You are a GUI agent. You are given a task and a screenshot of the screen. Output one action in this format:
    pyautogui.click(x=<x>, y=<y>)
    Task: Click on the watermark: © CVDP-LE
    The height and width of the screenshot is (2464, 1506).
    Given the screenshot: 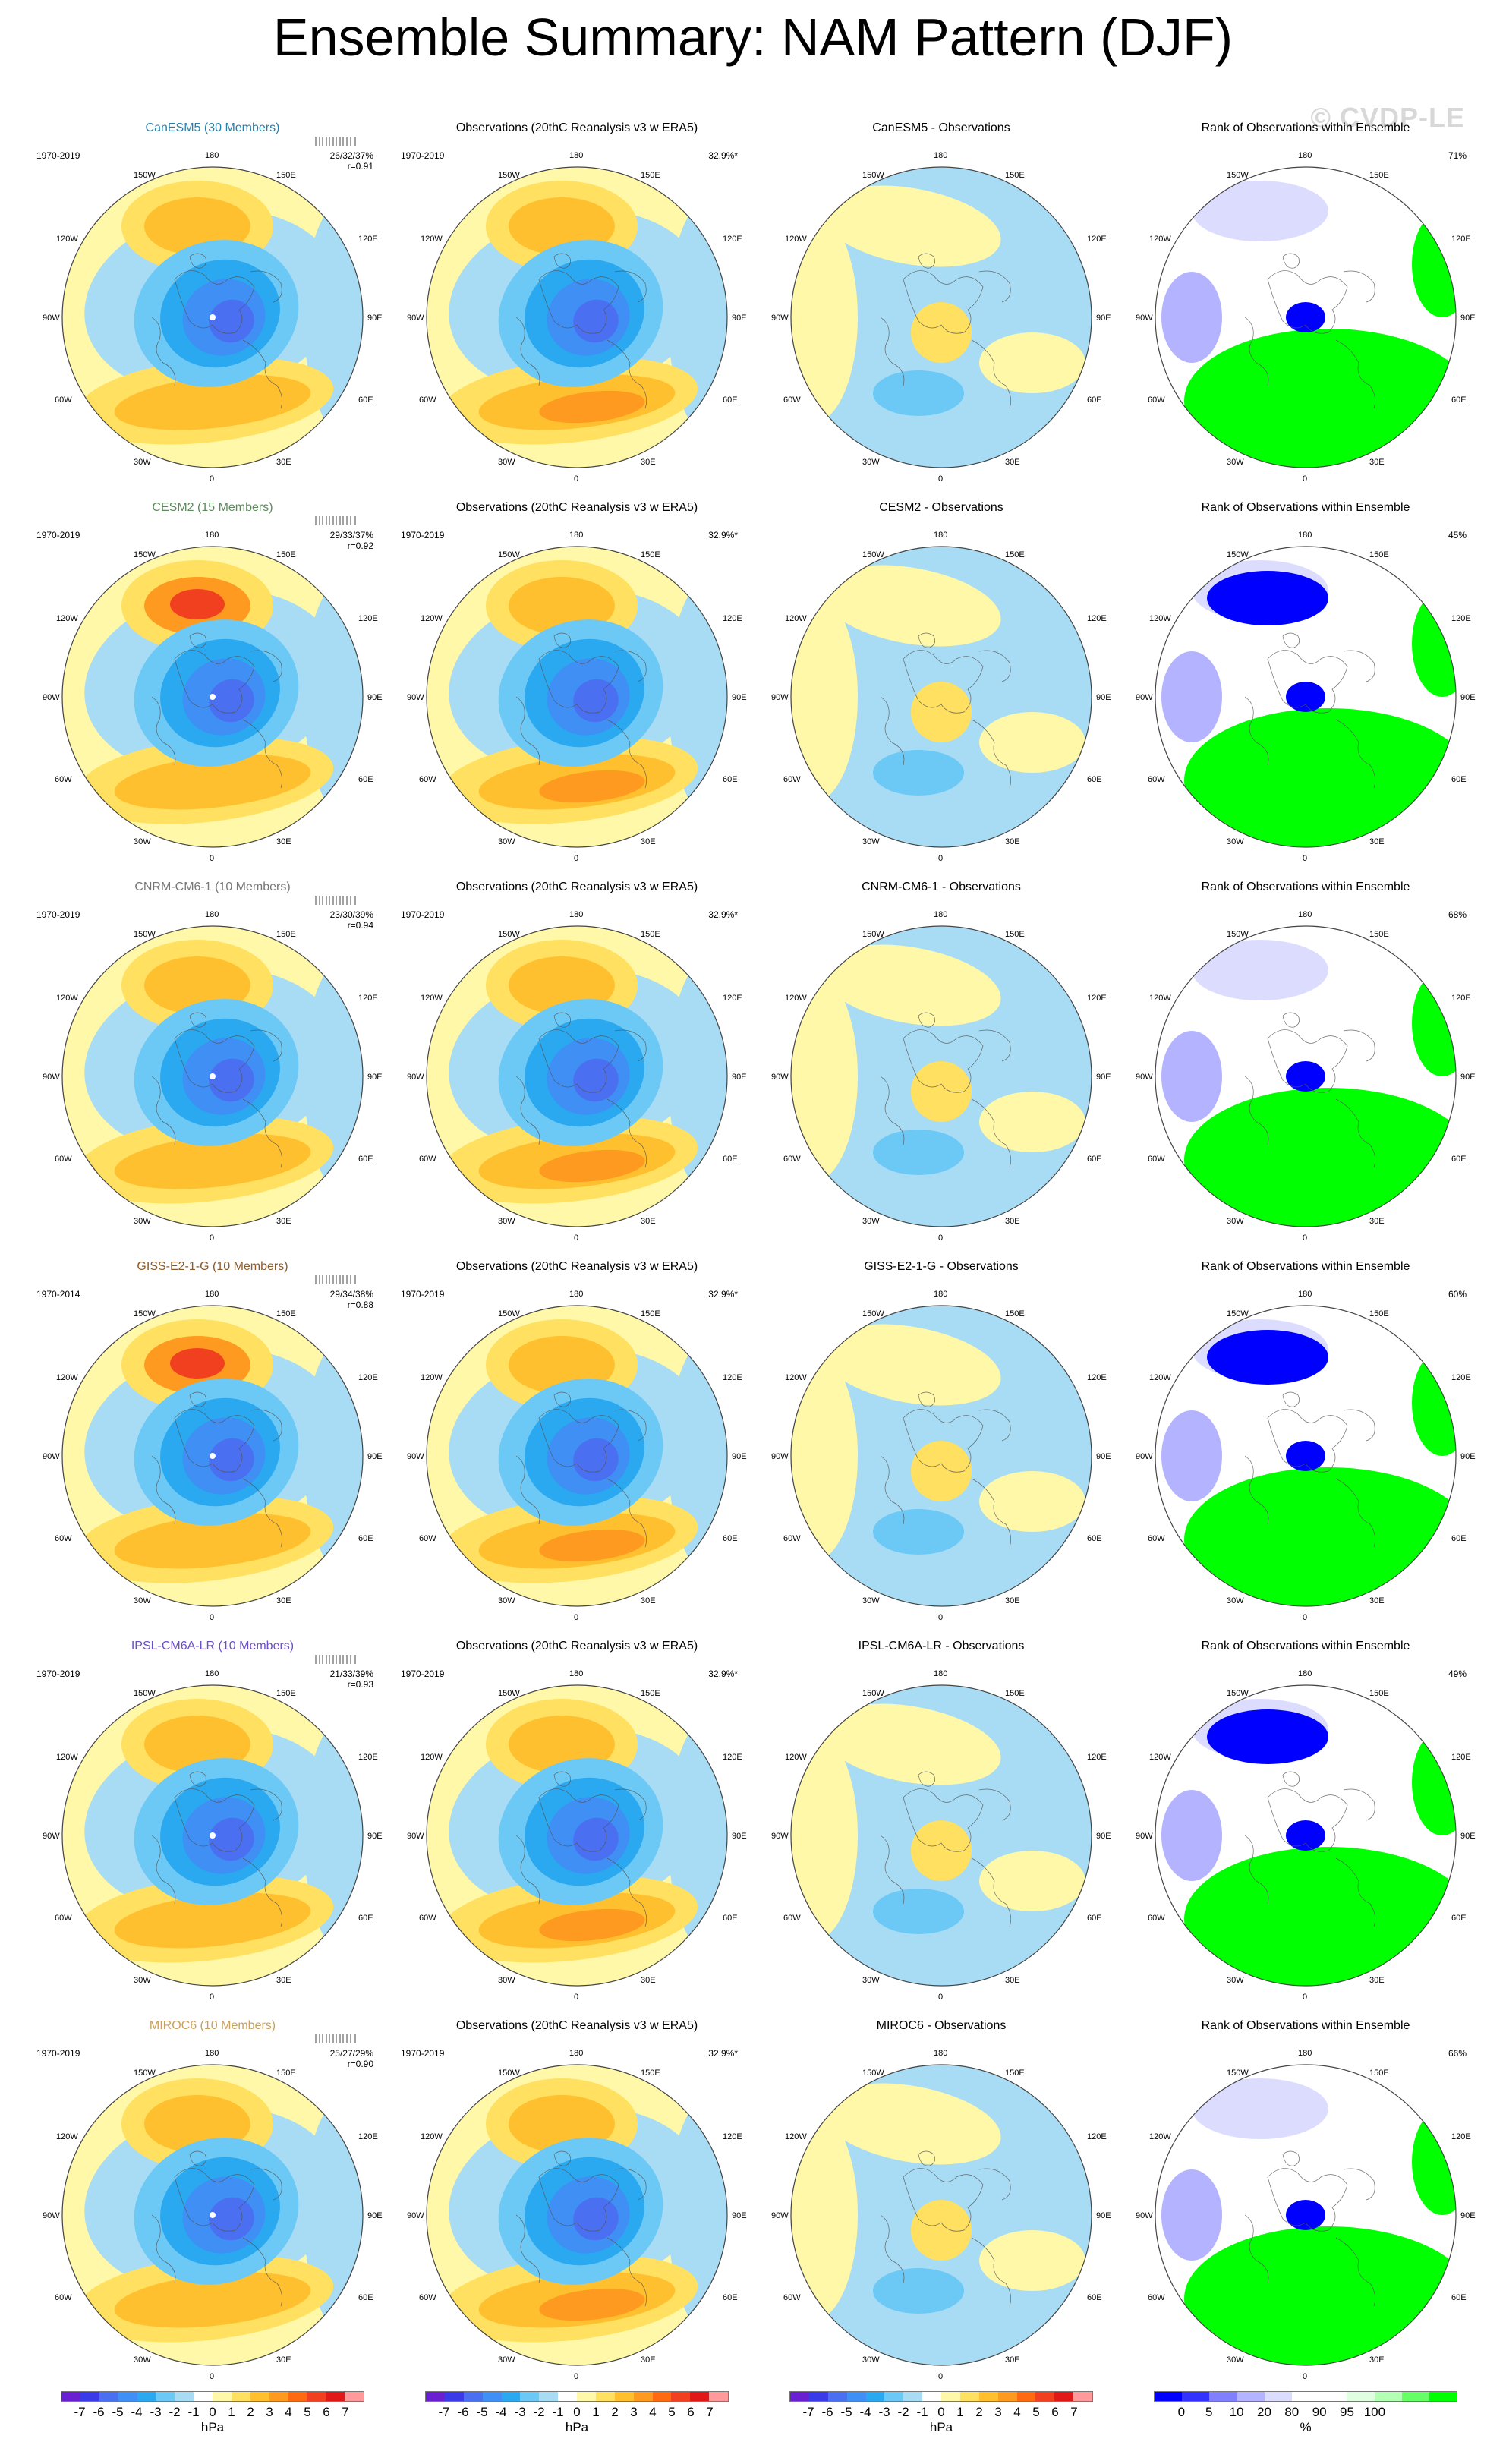 What is the action you would take?
    pyautogui.click(x=1387, y=117)
    